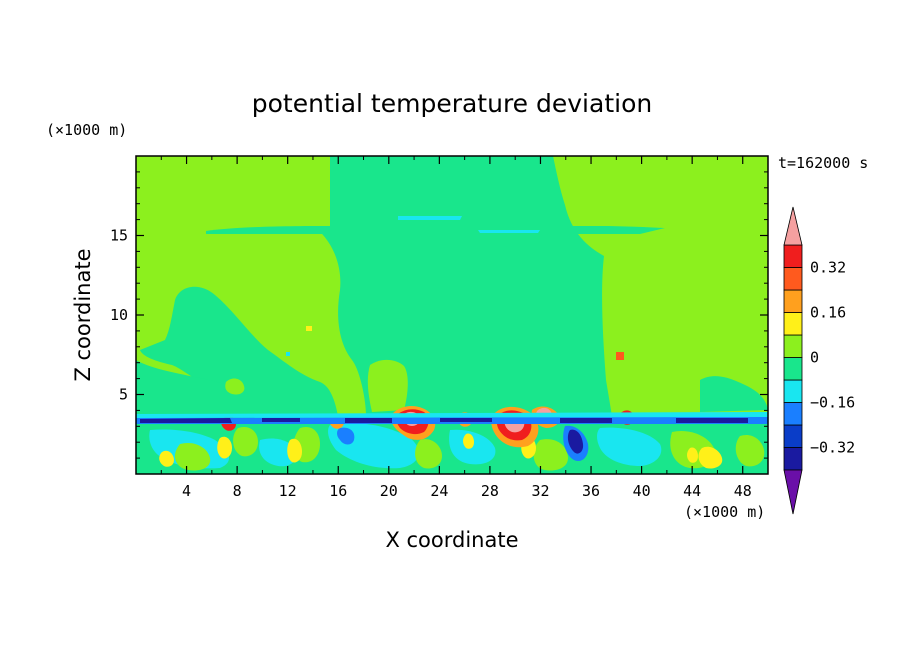 The image size is (904, 654). What do you see at coordinates (743, 491) in the screenshot?
I see `x-tick-label: 48` at bounding box center [743, 491].